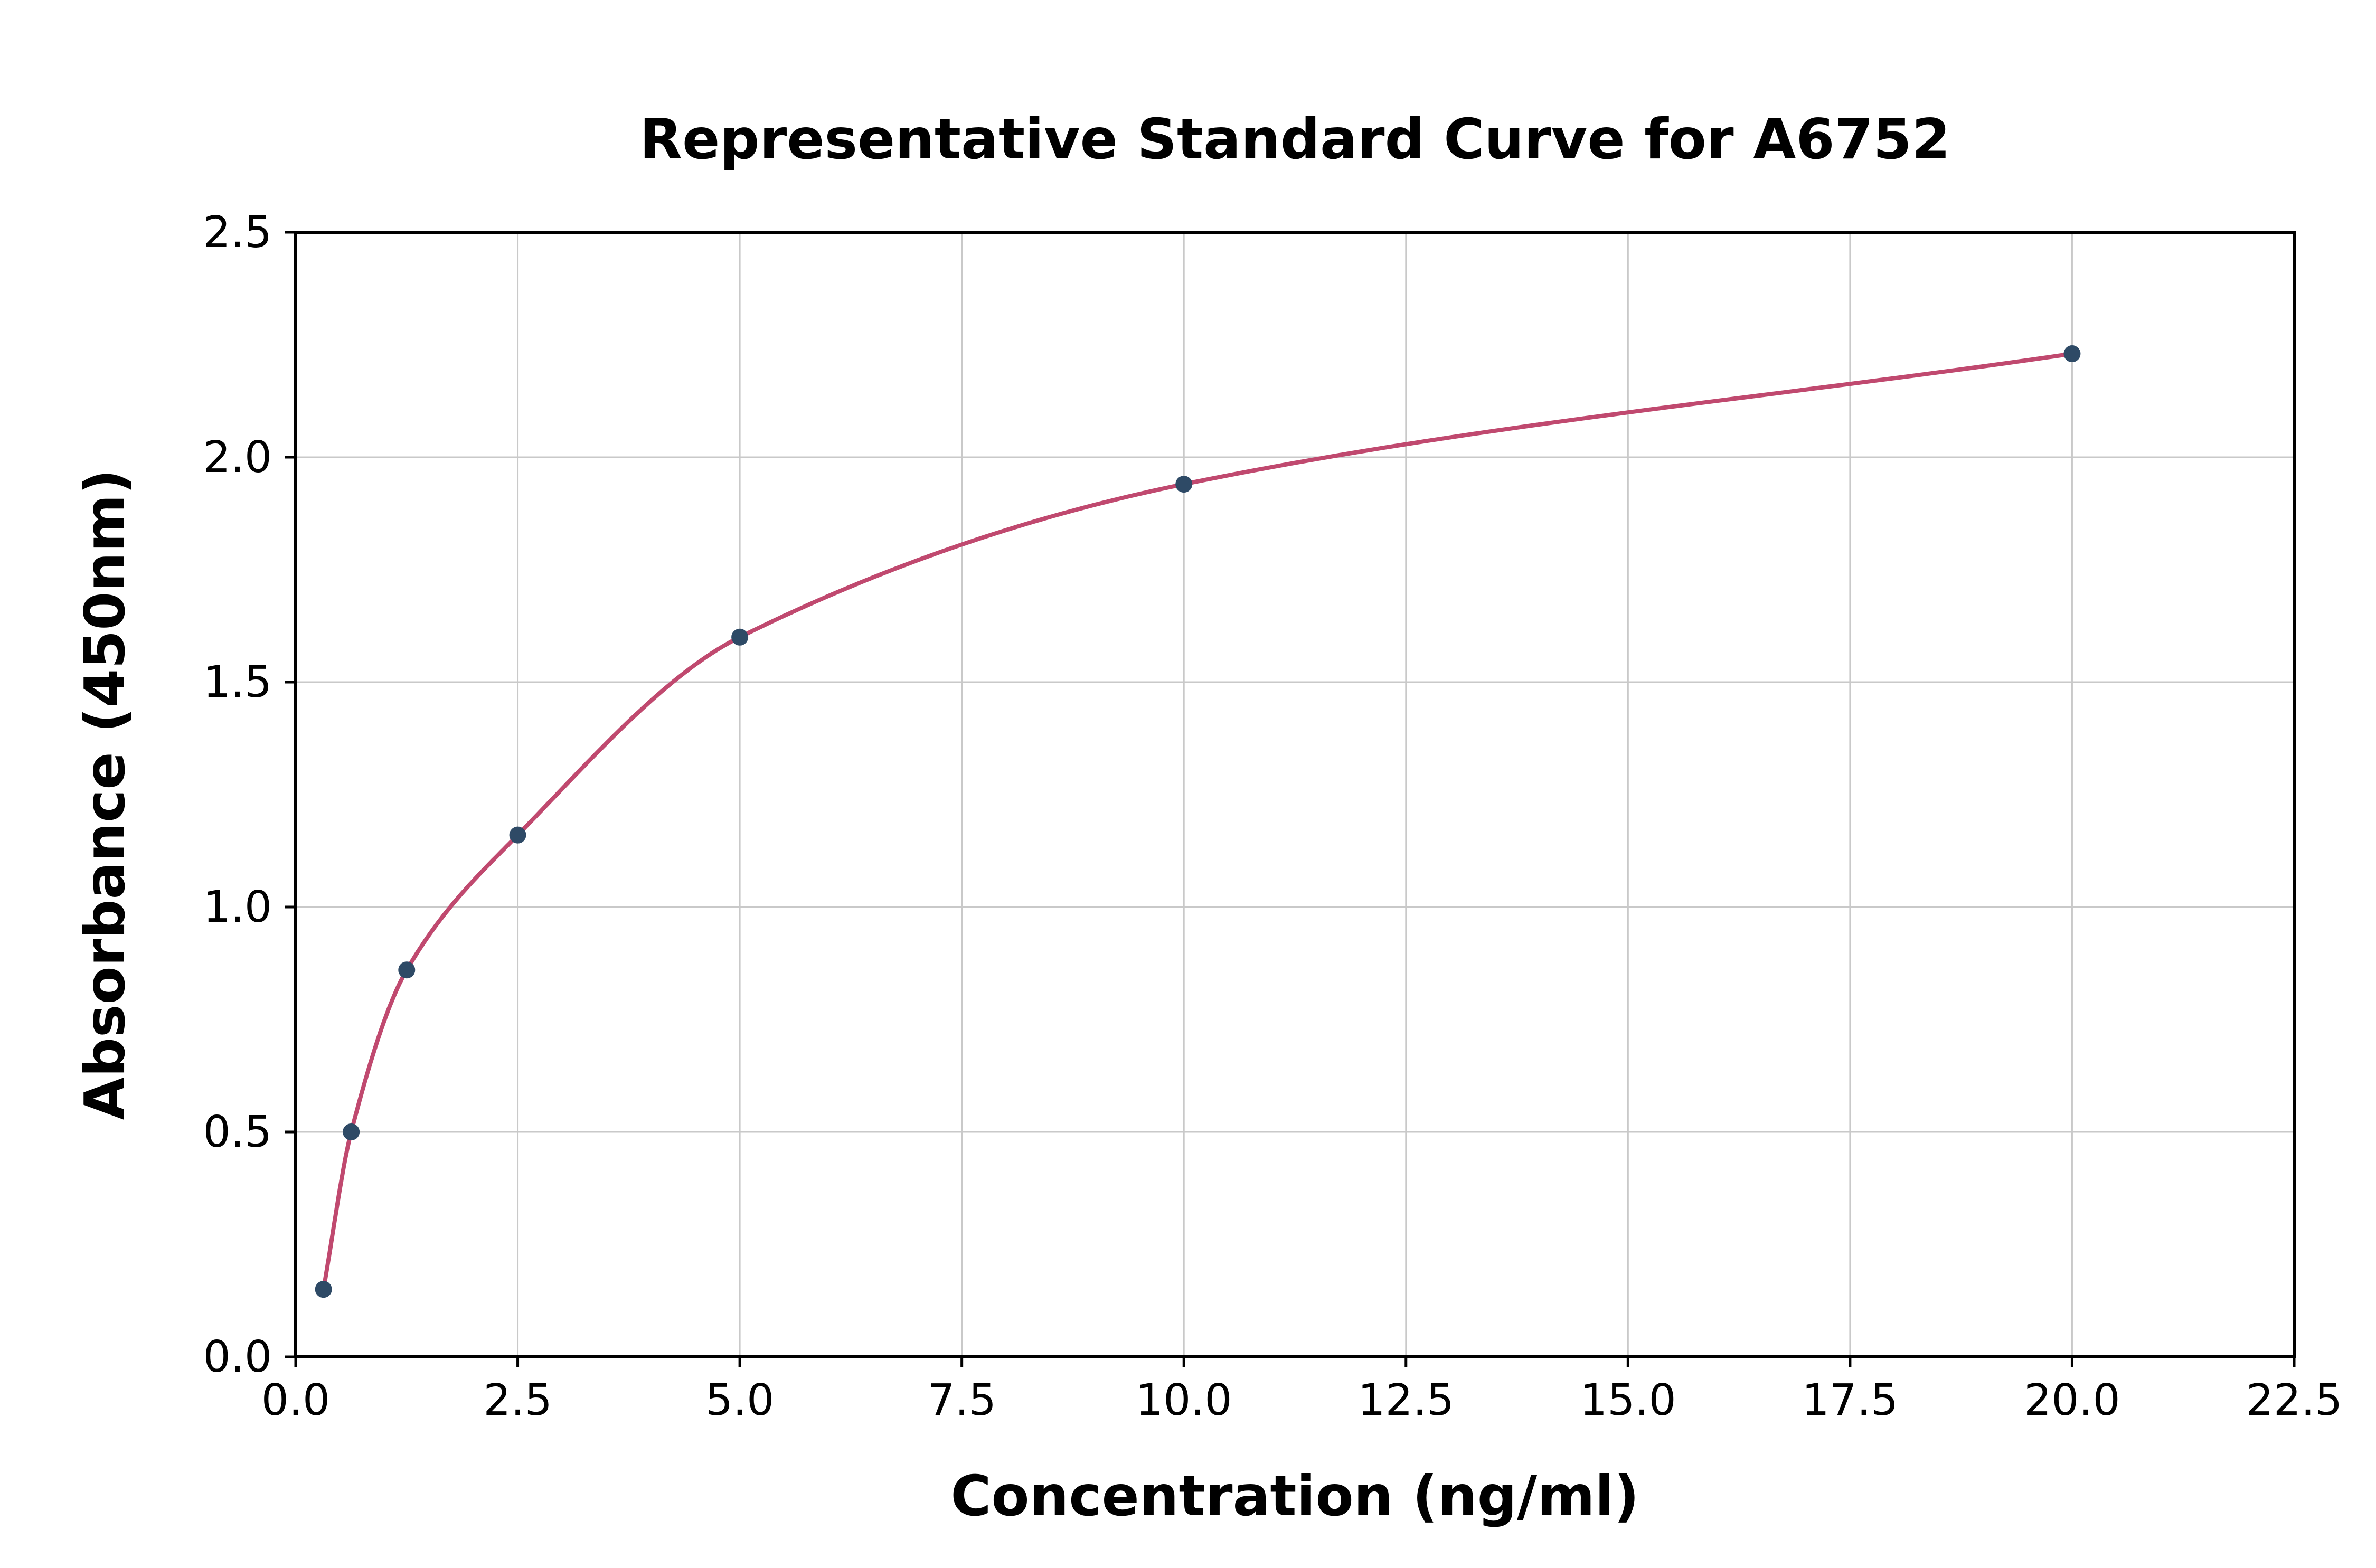 The image size is (2376, 1568). I want to click on x-tick-label: 5.0, so click(740, 1400).